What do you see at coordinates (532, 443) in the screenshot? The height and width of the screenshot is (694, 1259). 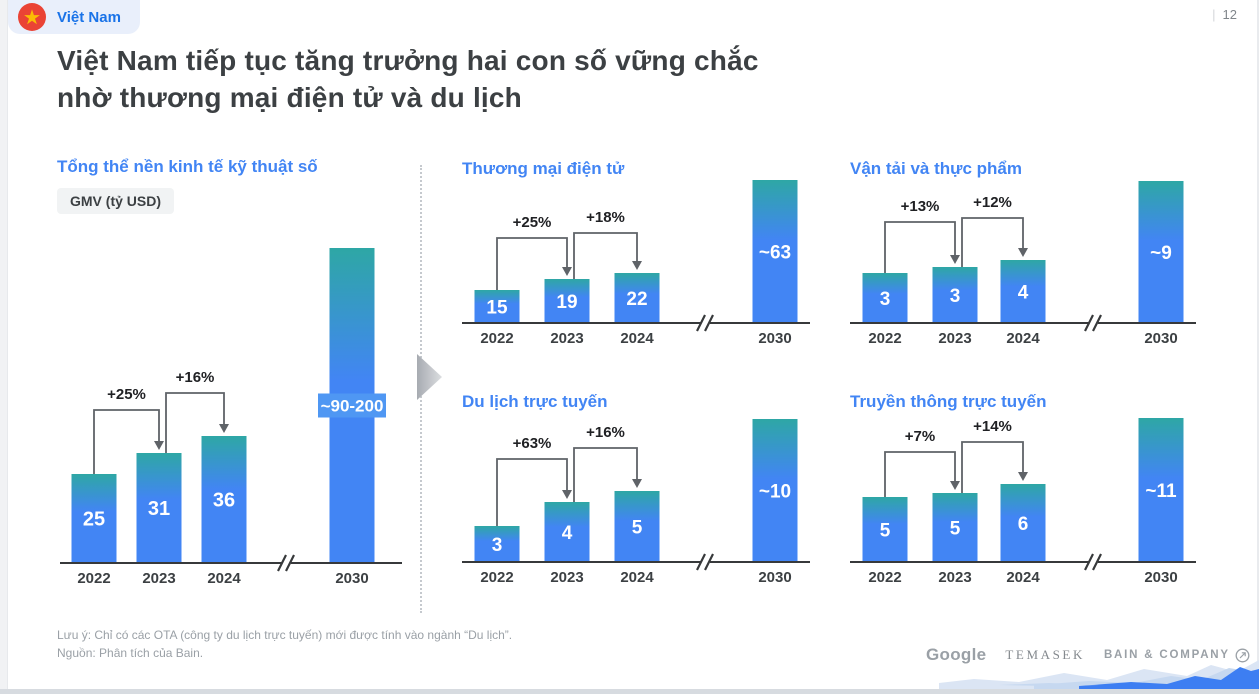 I see `growth-label-1: +63%` at bounding box center [532, 443].